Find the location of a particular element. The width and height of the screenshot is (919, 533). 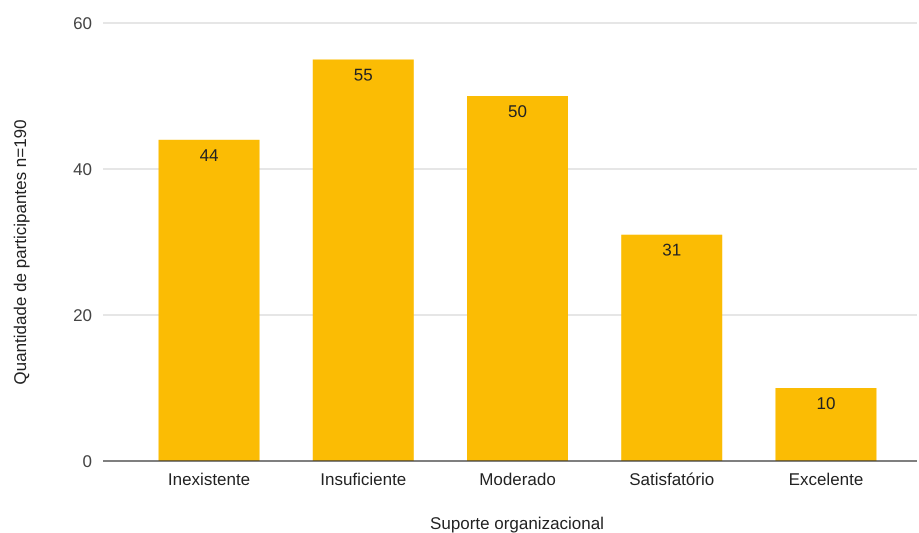

data-label: 50 is located at coordinates (517, 111).